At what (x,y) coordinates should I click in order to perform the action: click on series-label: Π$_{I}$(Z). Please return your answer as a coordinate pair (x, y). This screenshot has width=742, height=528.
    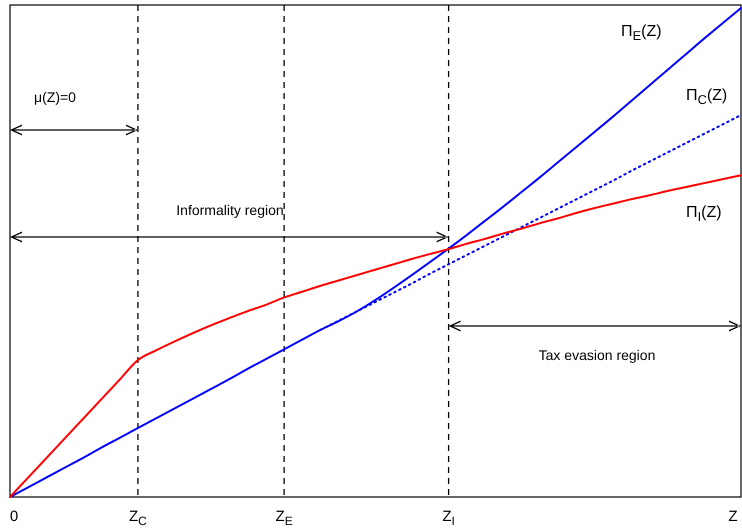
    Looking at the image, I should click on (704, 214).